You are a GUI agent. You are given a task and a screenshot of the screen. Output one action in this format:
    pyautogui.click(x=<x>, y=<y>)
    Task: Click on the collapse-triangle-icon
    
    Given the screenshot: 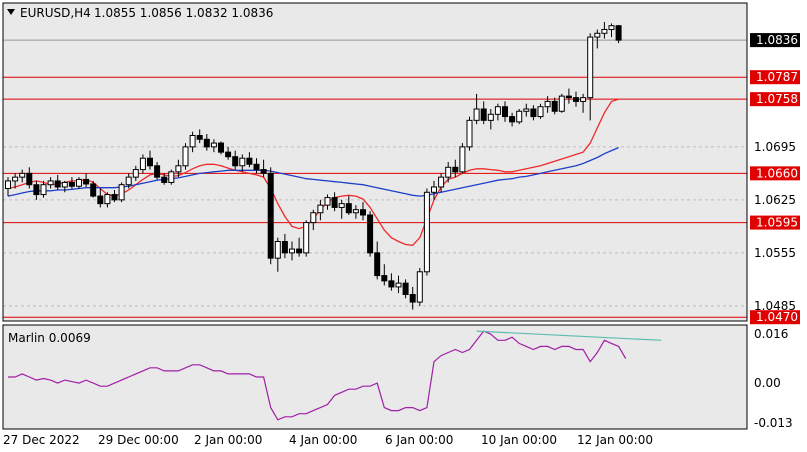 What is the action you would take?
    pyautogui.click(x=11, y=12)
    